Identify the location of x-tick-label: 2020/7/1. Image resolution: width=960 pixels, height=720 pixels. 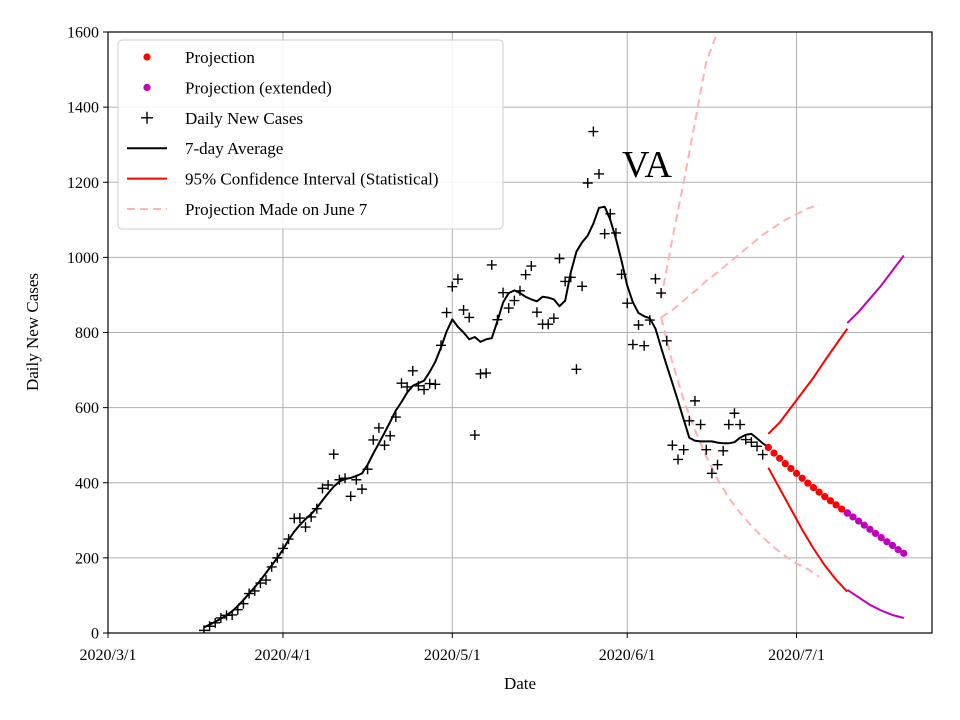
(796, 655).